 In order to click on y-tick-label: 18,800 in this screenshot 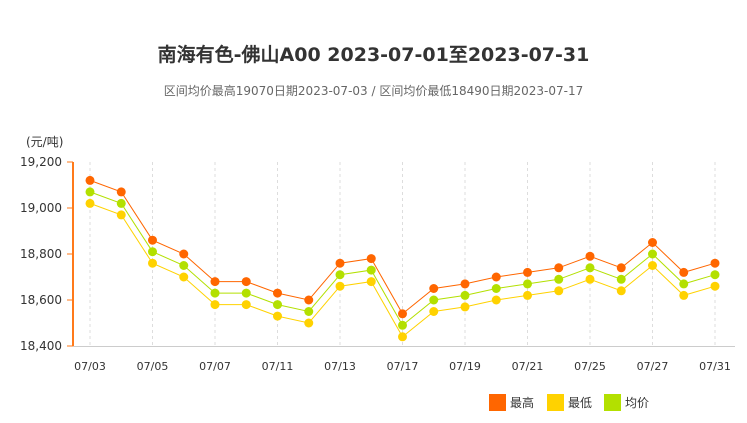, I will do `click(41, 254)`.